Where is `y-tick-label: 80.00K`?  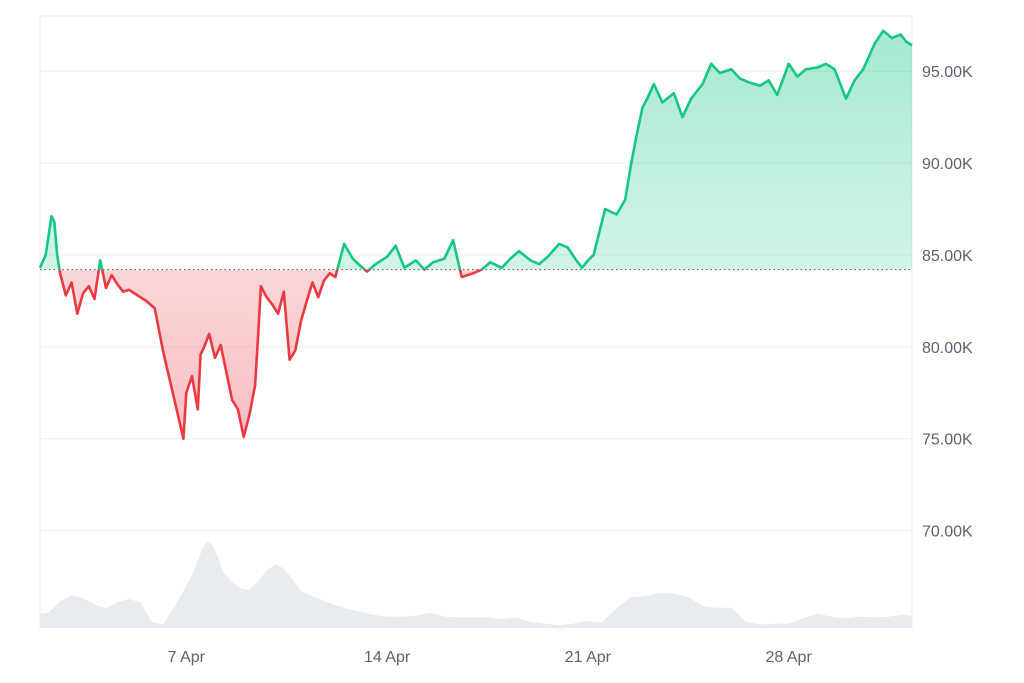 y-tick-label: 80.00K is located at coordinates (947, 348).